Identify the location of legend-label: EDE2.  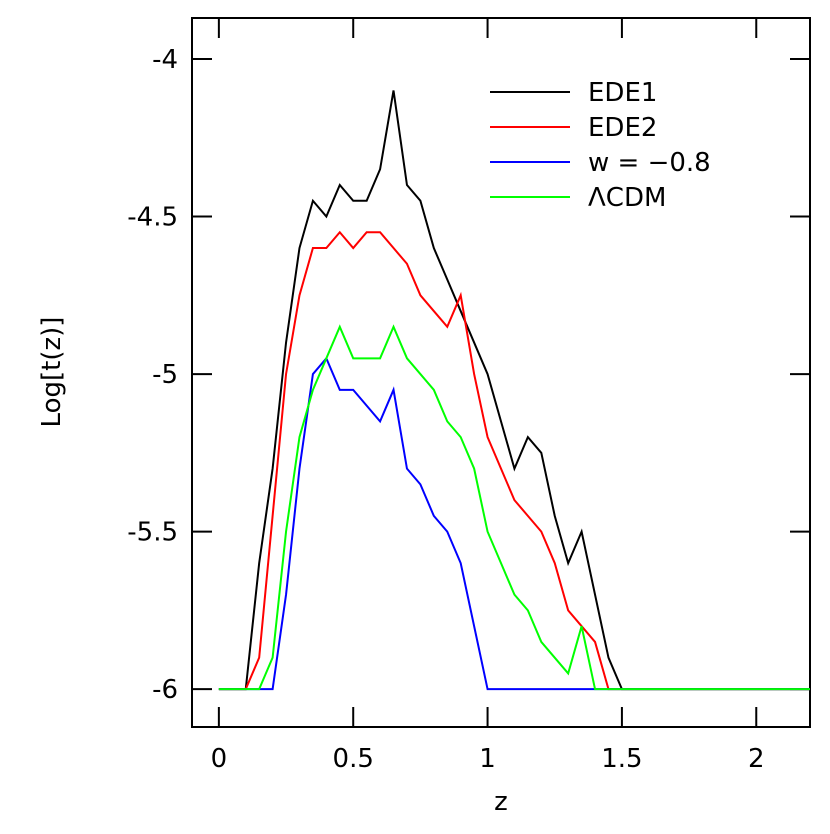
(622, 128).